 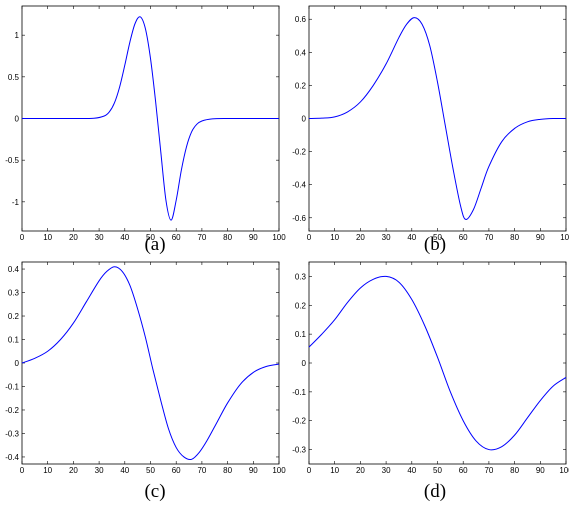 I want to click on y-tick-label: 0.6, so click(x=301, y=19).